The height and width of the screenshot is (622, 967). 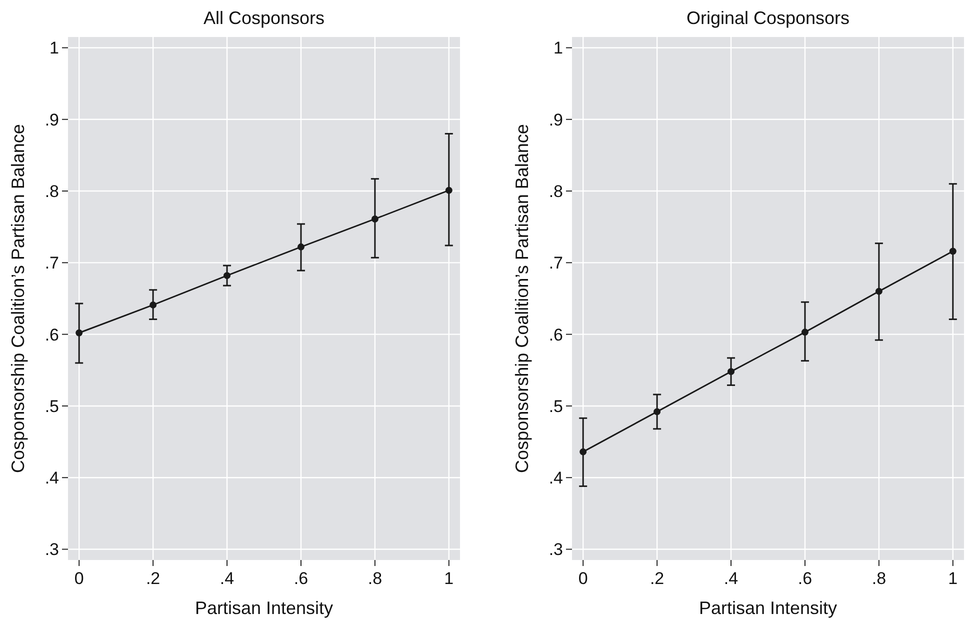 I want to click on chart-title: All Cosponsors, so click(x=264, y=18).